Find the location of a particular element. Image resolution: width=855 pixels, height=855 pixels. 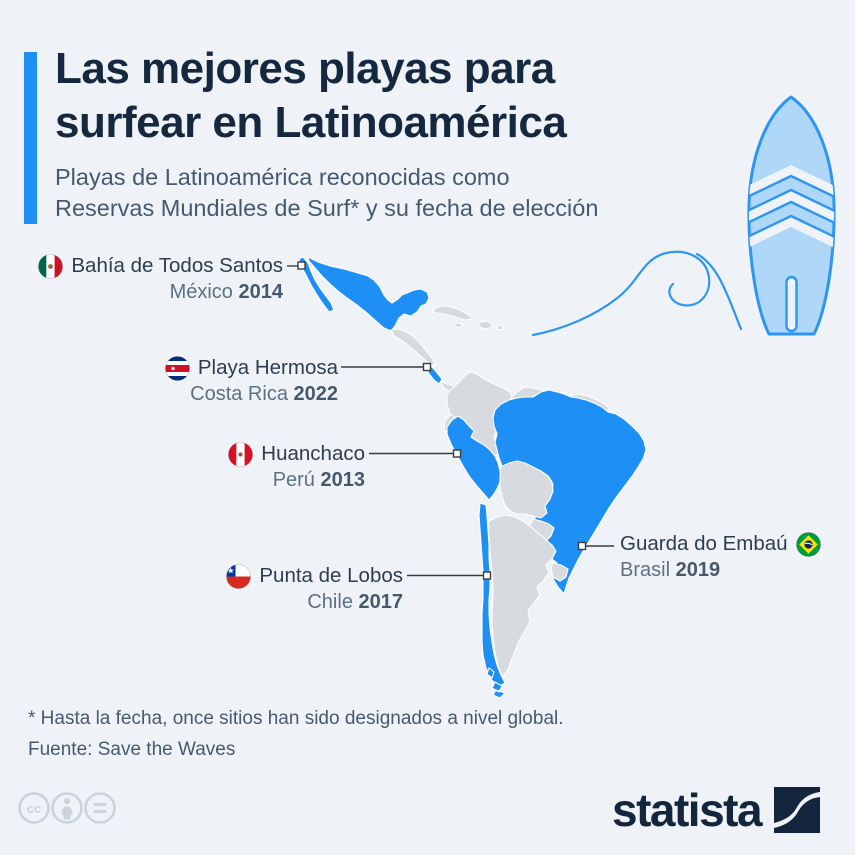

map-marker-chile is located at coordinates (487, 575).